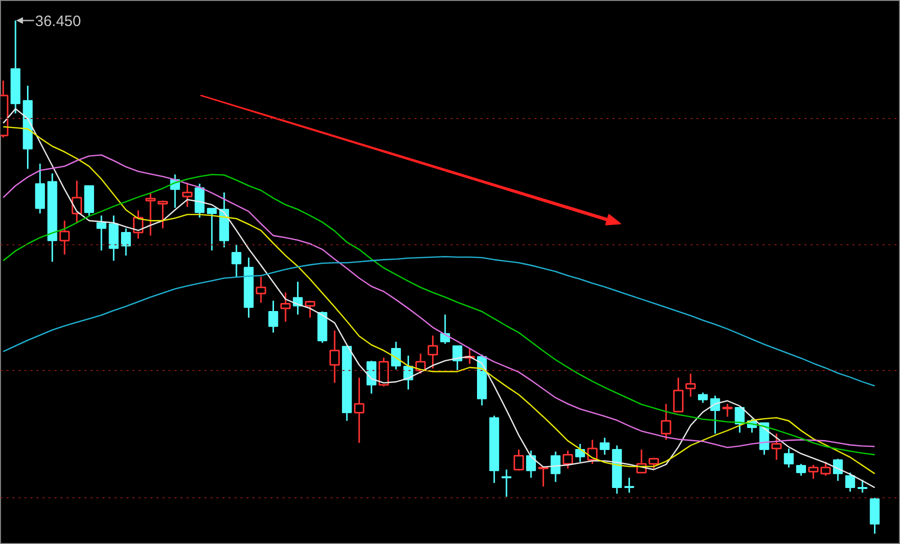 Image resolution: width=900 pixels, height=544 pixels. What do you see at coordinates (58, 21) in the screenshot?
I see `annotation: 36.450` at bounding box center [58, 21].